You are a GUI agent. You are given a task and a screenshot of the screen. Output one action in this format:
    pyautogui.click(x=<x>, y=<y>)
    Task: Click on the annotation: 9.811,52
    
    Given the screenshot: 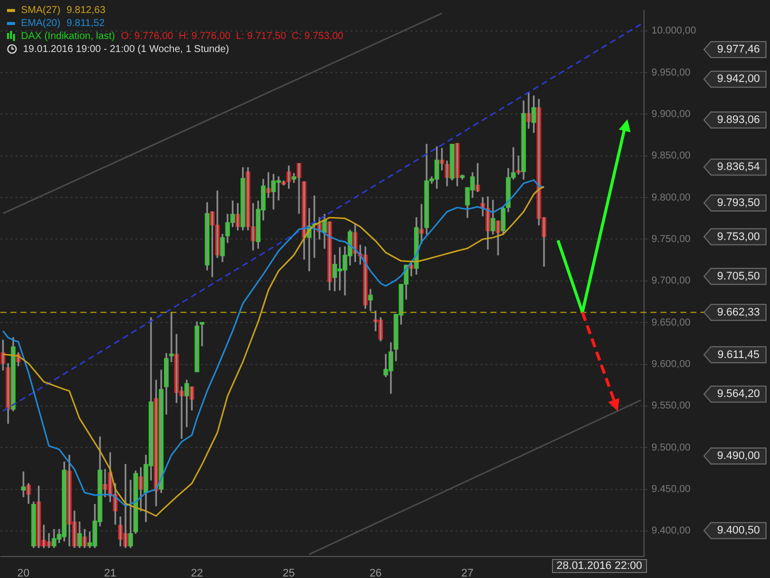 What is the action you would take?
    pyautogui.click(x=85, y=23)
    